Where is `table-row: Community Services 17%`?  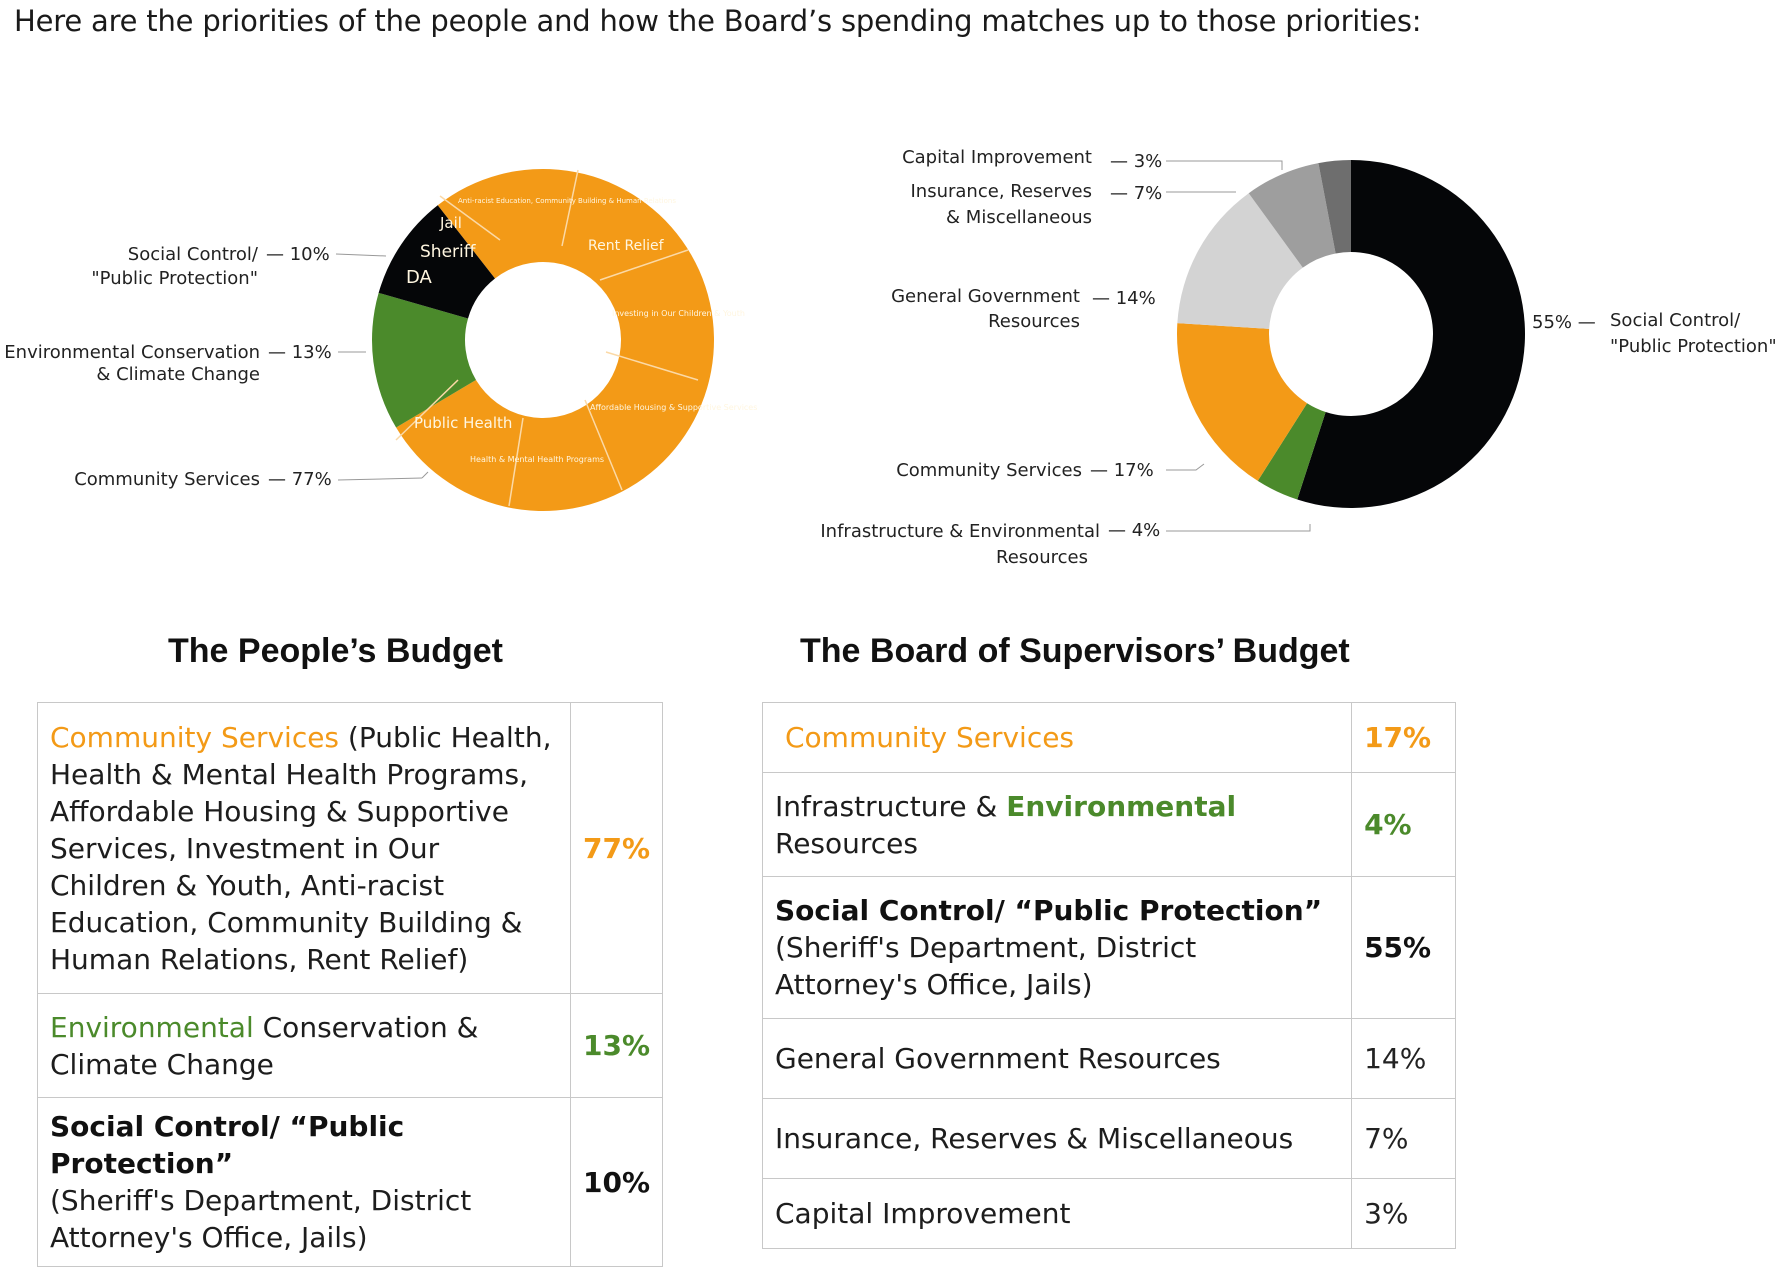
table-row: Community Services 17% is located at coordinates (1108, 737).